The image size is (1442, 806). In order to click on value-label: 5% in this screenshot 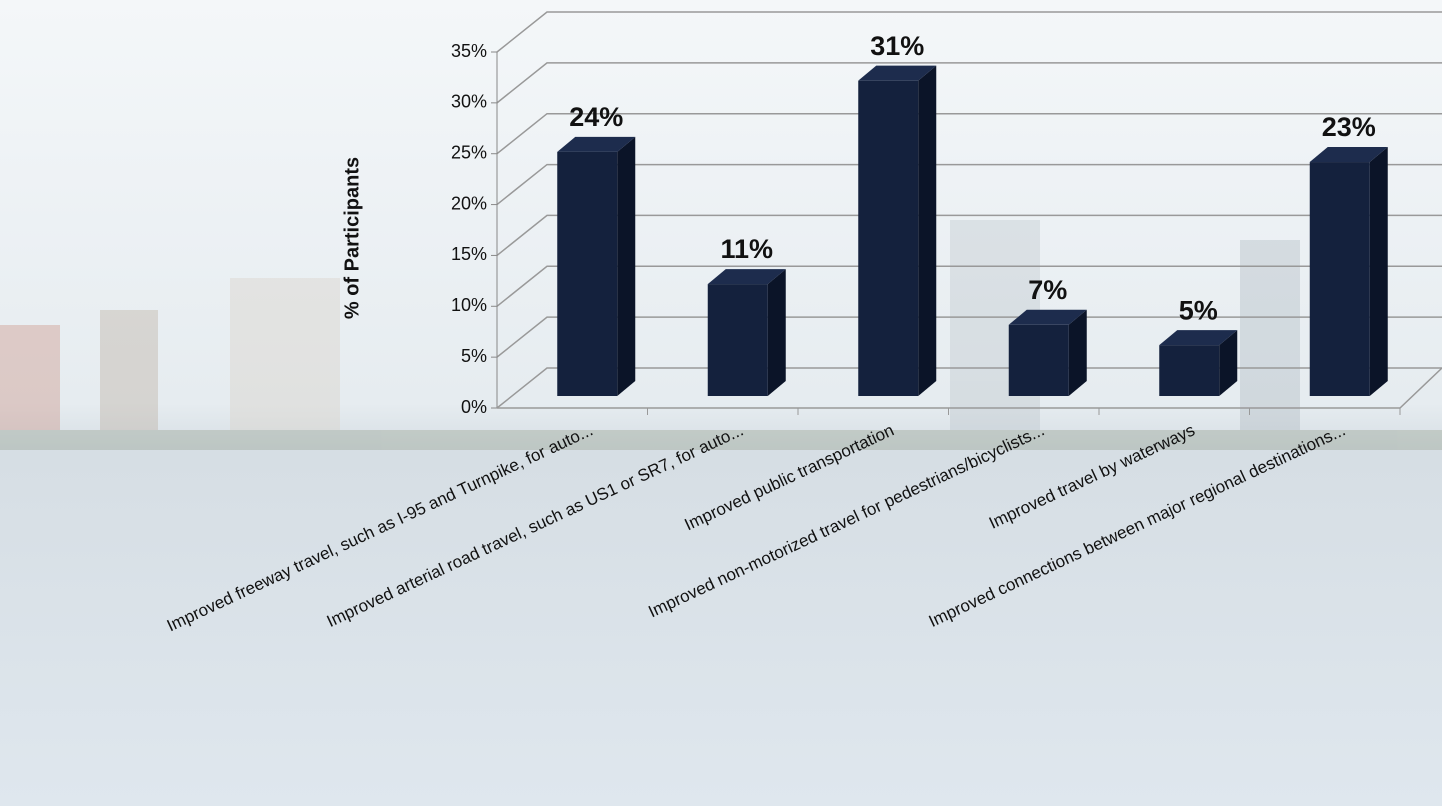, I will do `click(1198, 310)`.